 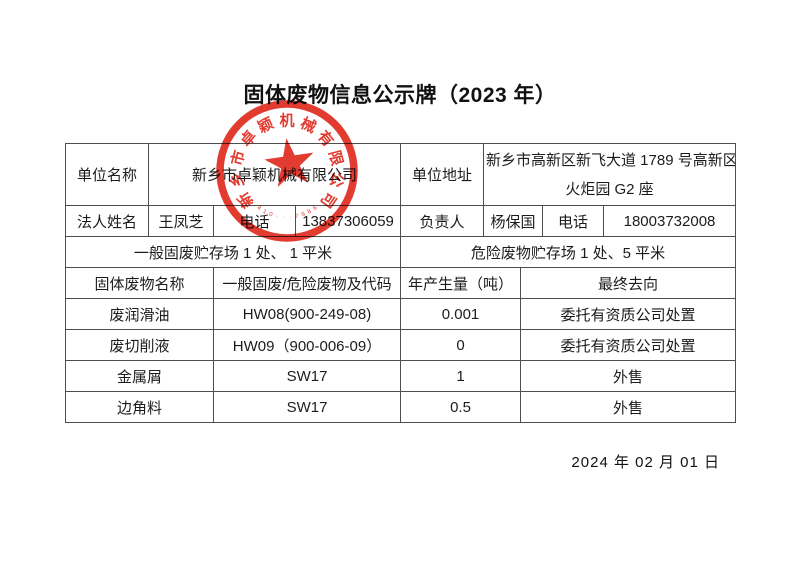 I want to click on waste-code: HW08(900-249-08), so click(x=307, y=314).